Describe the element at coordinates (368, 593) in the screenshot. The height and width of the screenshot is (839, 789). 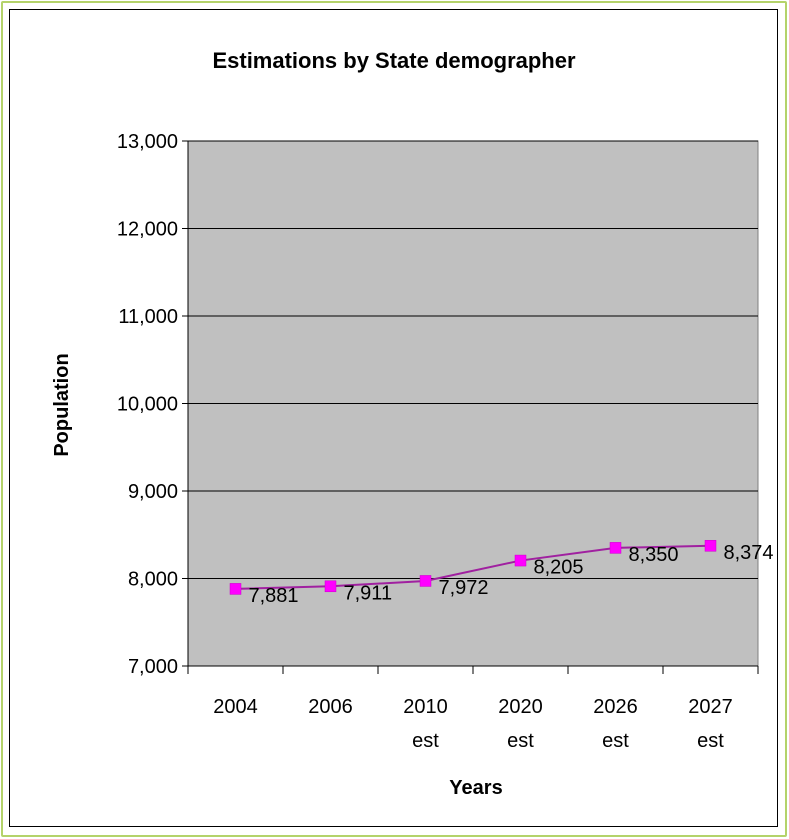
I see `data-label: 7,911` at that location.